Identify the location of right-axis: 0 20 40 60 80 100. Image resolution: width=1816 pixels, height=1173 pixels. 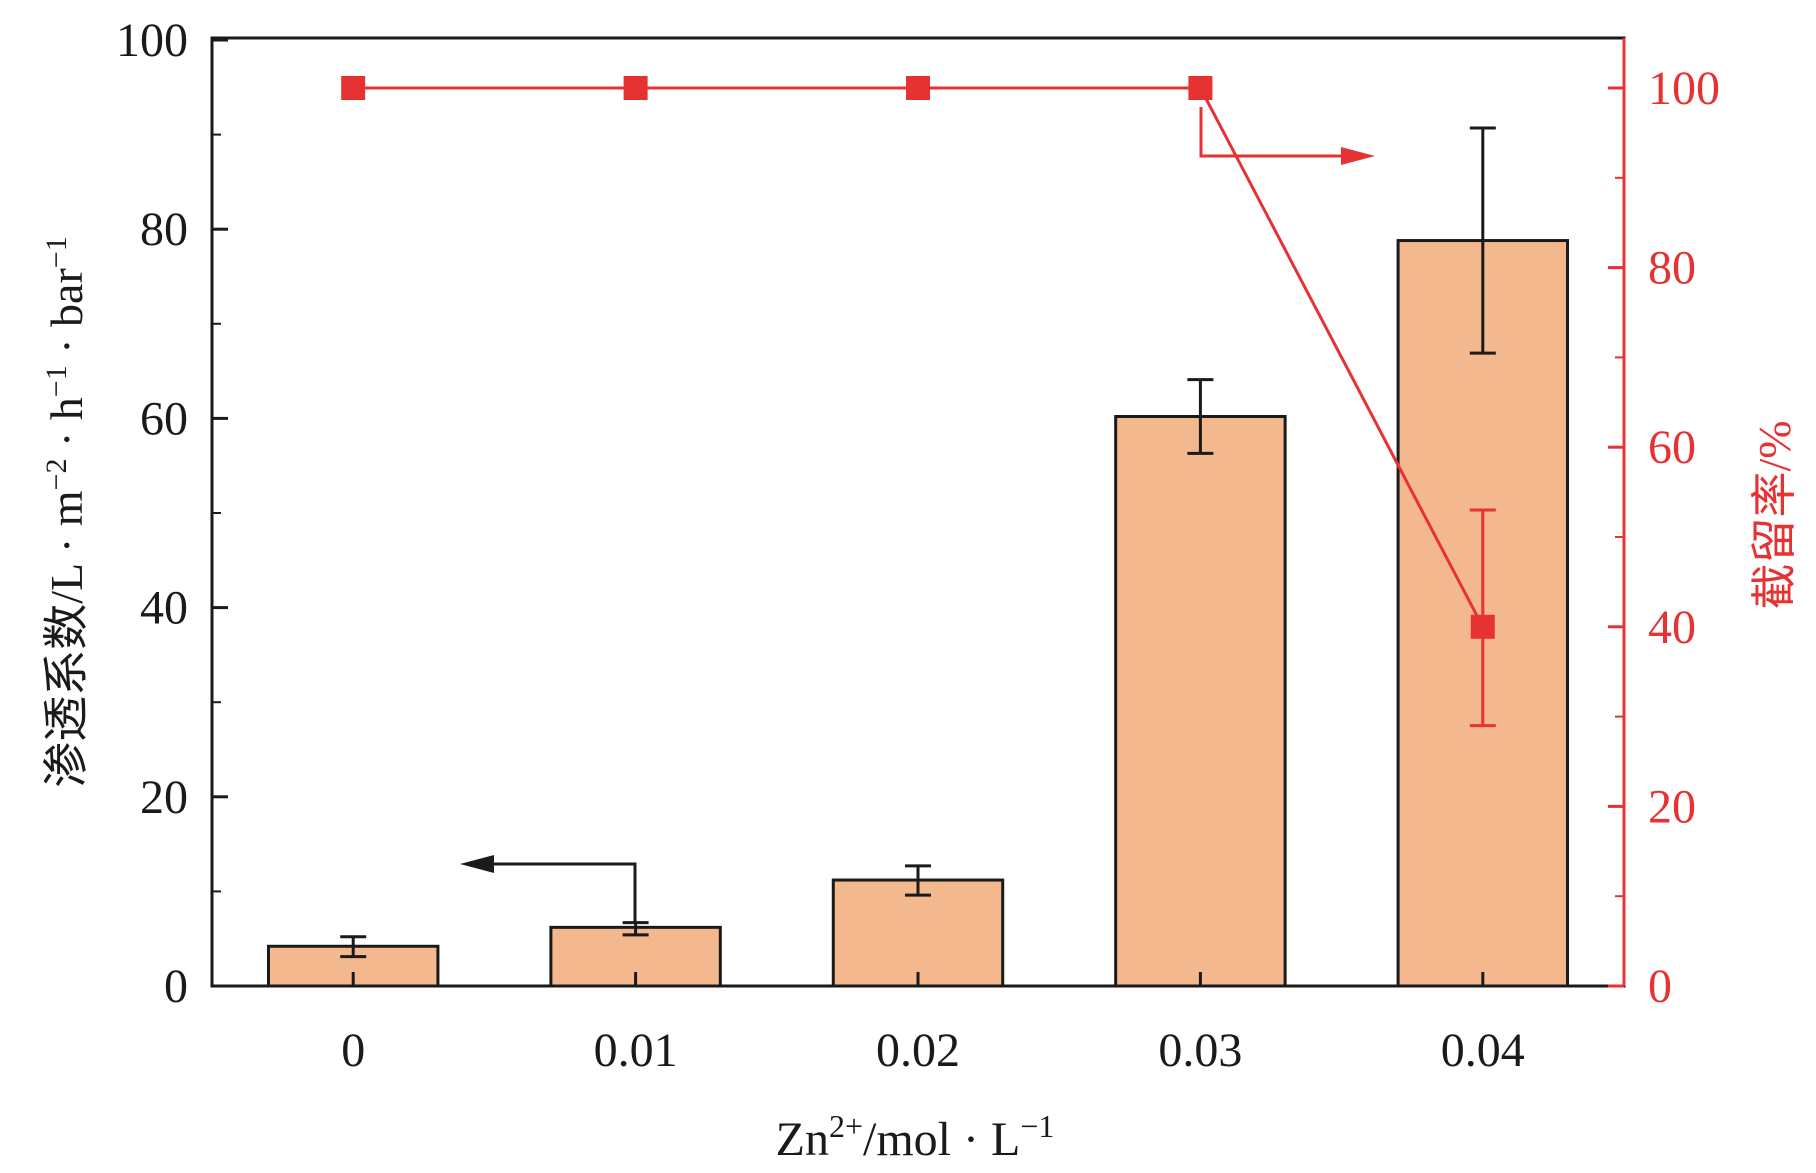
(1664, 525).